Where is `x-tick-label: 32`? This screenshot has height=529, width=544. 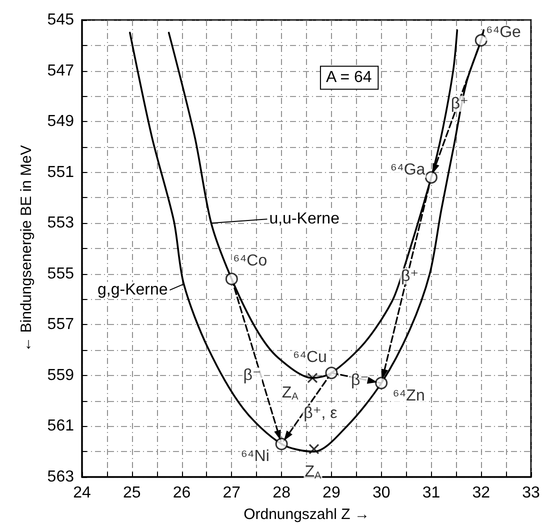
x-tick-label: 32 is located at coordinates (481, 493).